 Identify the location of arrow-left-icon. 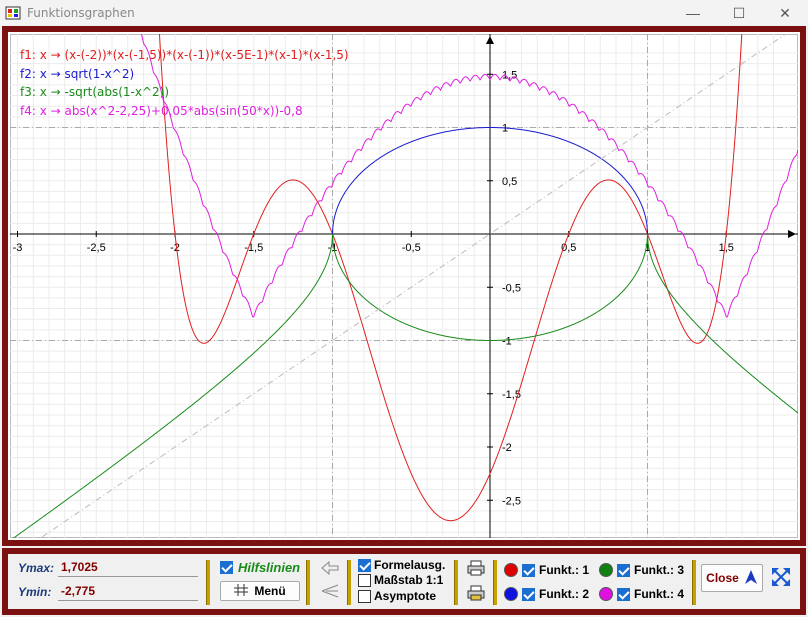
(330, 569).